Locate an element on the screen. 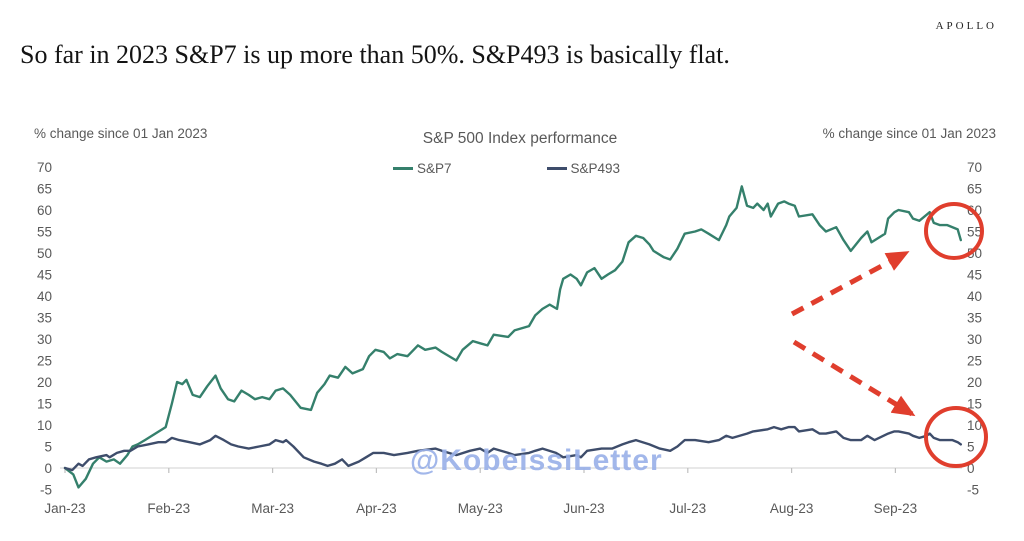  legend-entry-sp7: S&P7 is located at coordinates (422, 168).